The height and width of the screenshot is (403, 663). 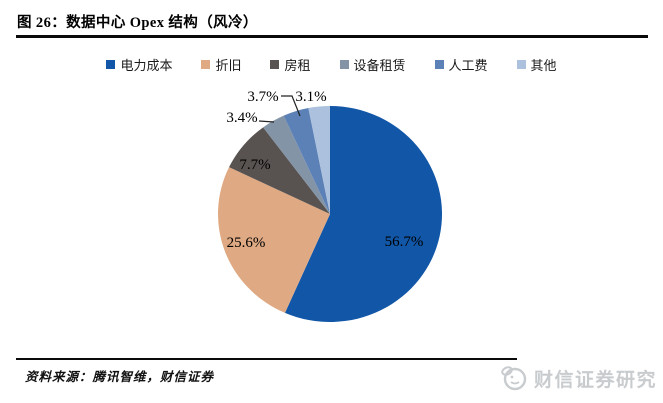 What do you see at coordinates (137, 23) in the screenshot?
I see `figure-title: 图 26：数据中心 Opex 结构（风冷）` at bounding box center [137, 23].